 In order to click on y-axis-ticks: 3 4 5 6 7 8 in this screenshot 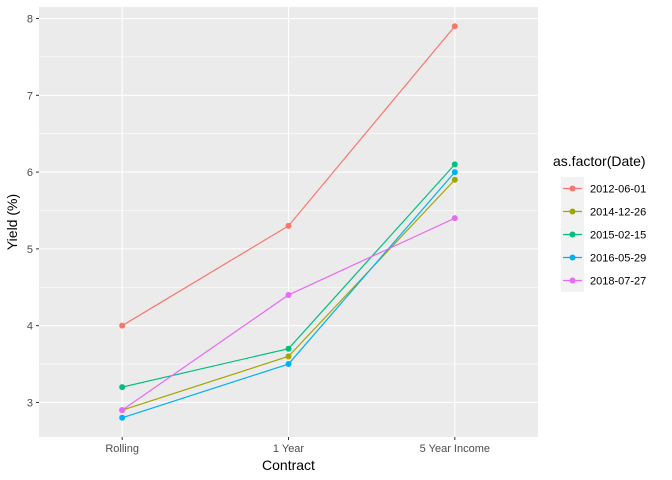, I will do `click(33, 211)`.